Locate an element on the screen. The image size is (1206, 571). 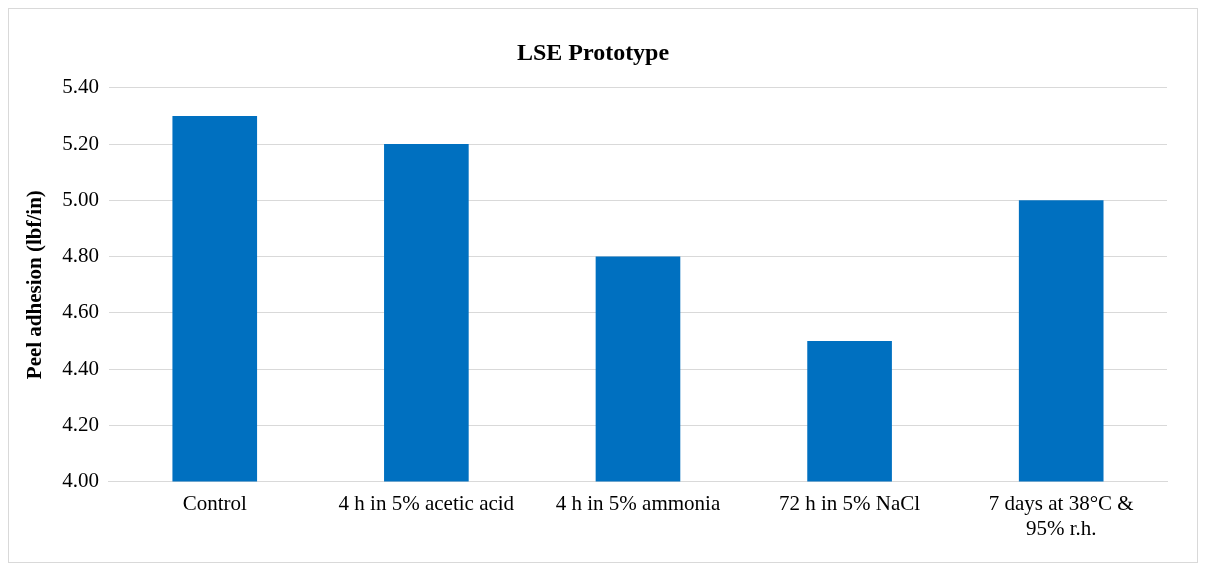
y-tick-label: 5.00 is located at coordinates (80, 198).